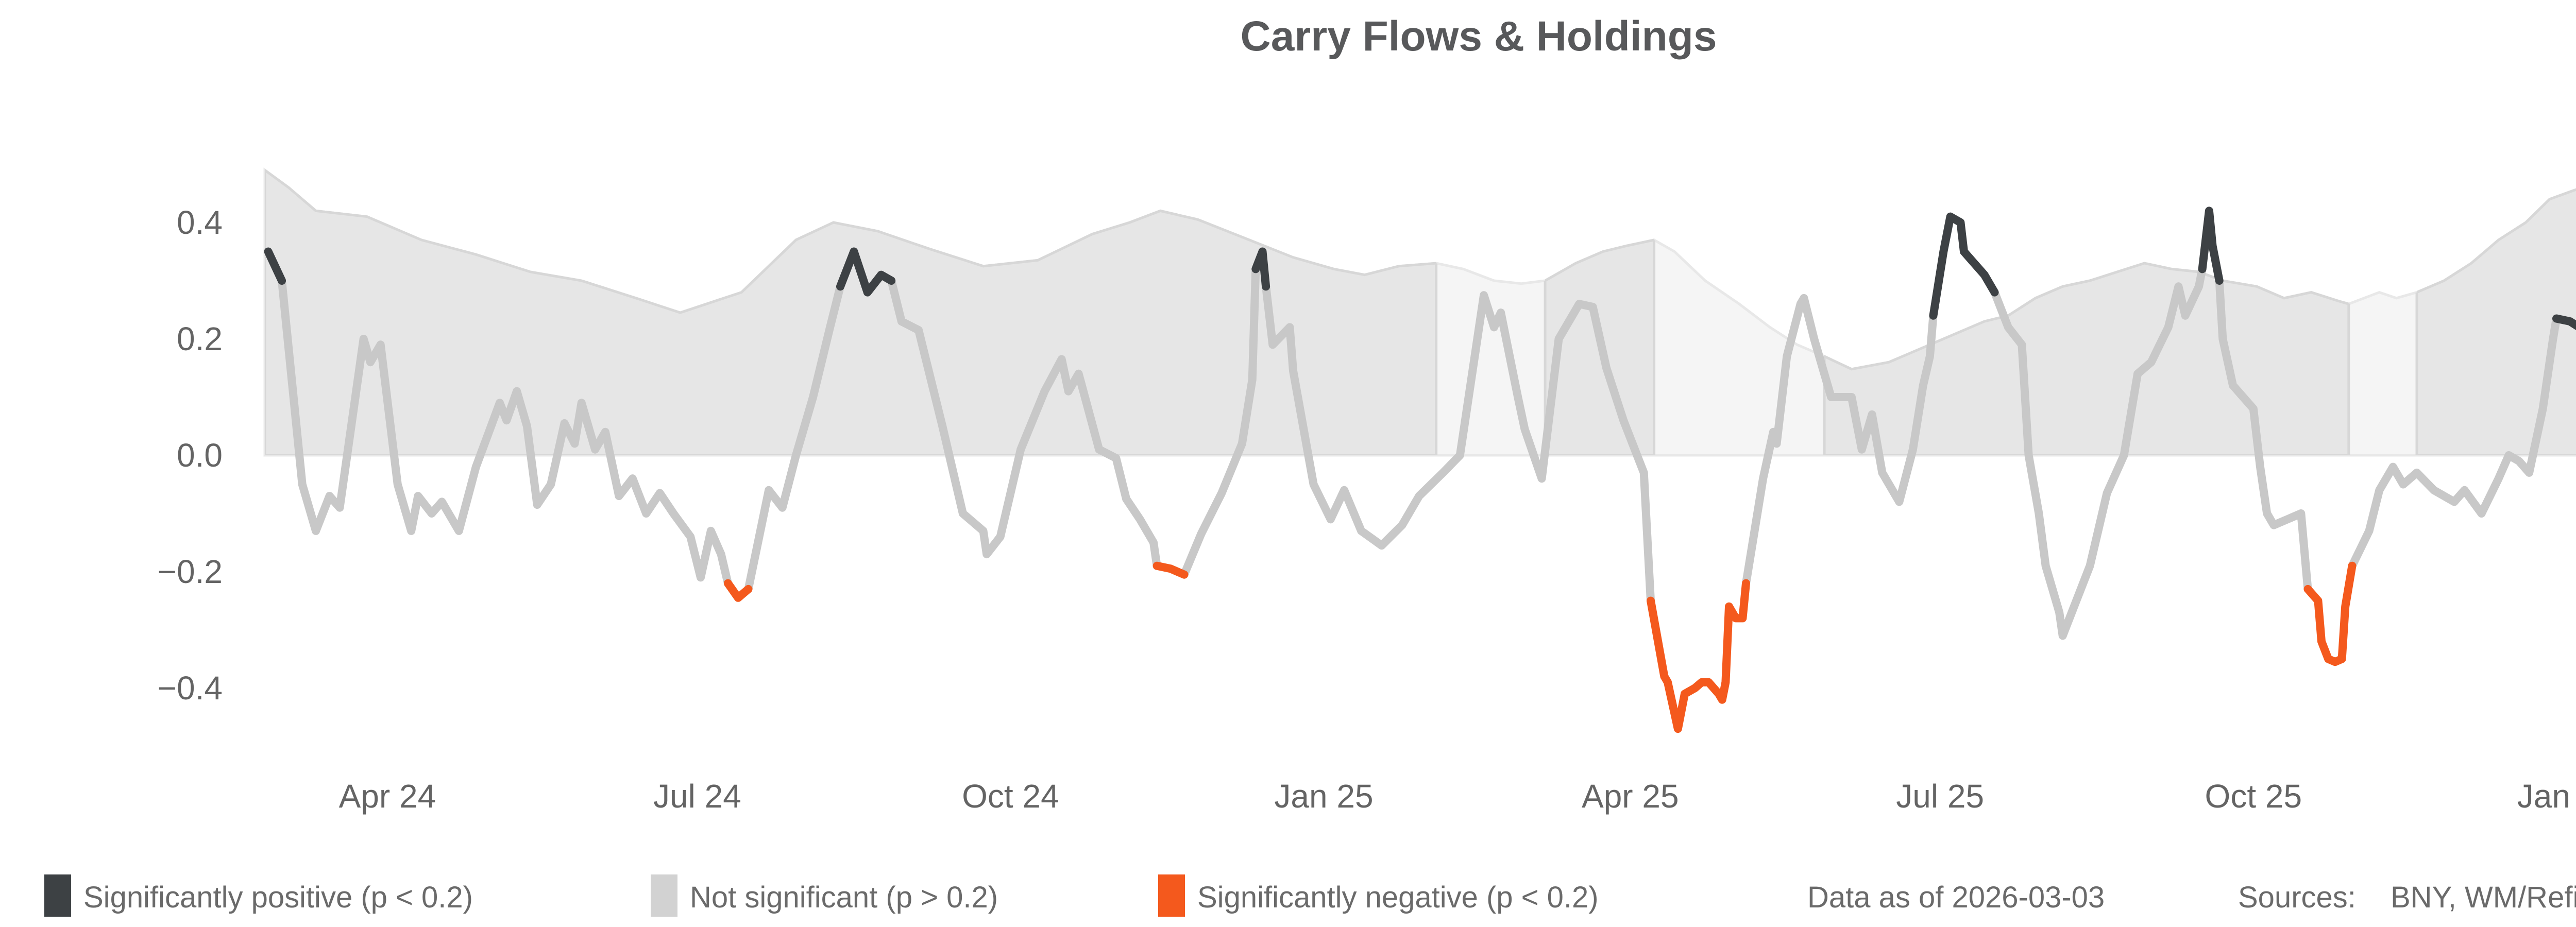  What do you see at coordinates (1956, 898) in the screenshot?
I see `data-as-of-text: Data as of 2026-03-03` at bounding box center [1956, 898].